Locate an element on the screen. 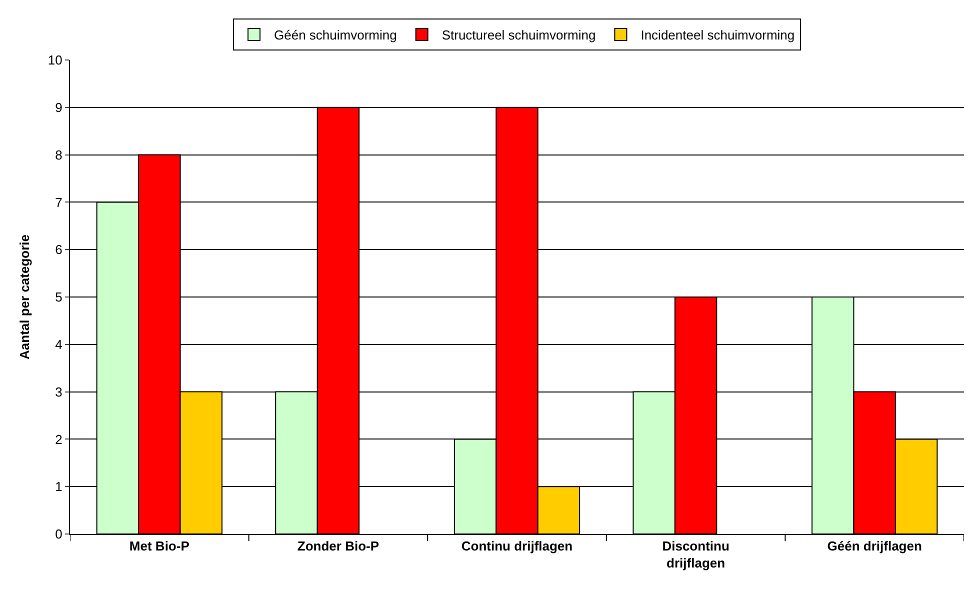 The width and height of the screenshot is (974, 604). y-tick-label: 2 is located at coordinates (58, 439).